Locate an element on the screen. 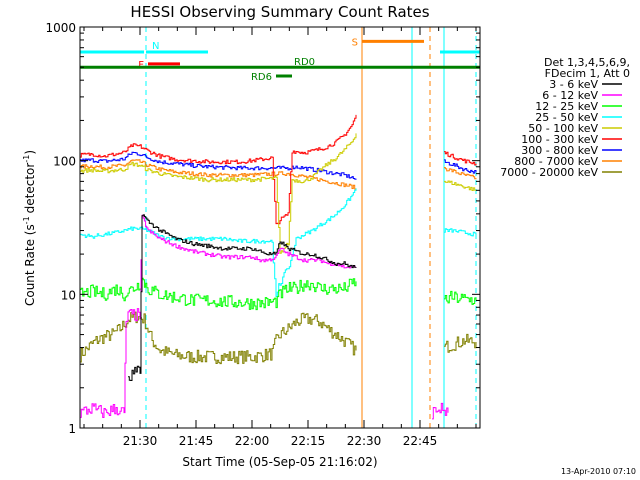 Image resolution: width=640 pixels, height=480 pixels. legend-entry-label: 6 - 12 keV is located at coordinates (570, 95).